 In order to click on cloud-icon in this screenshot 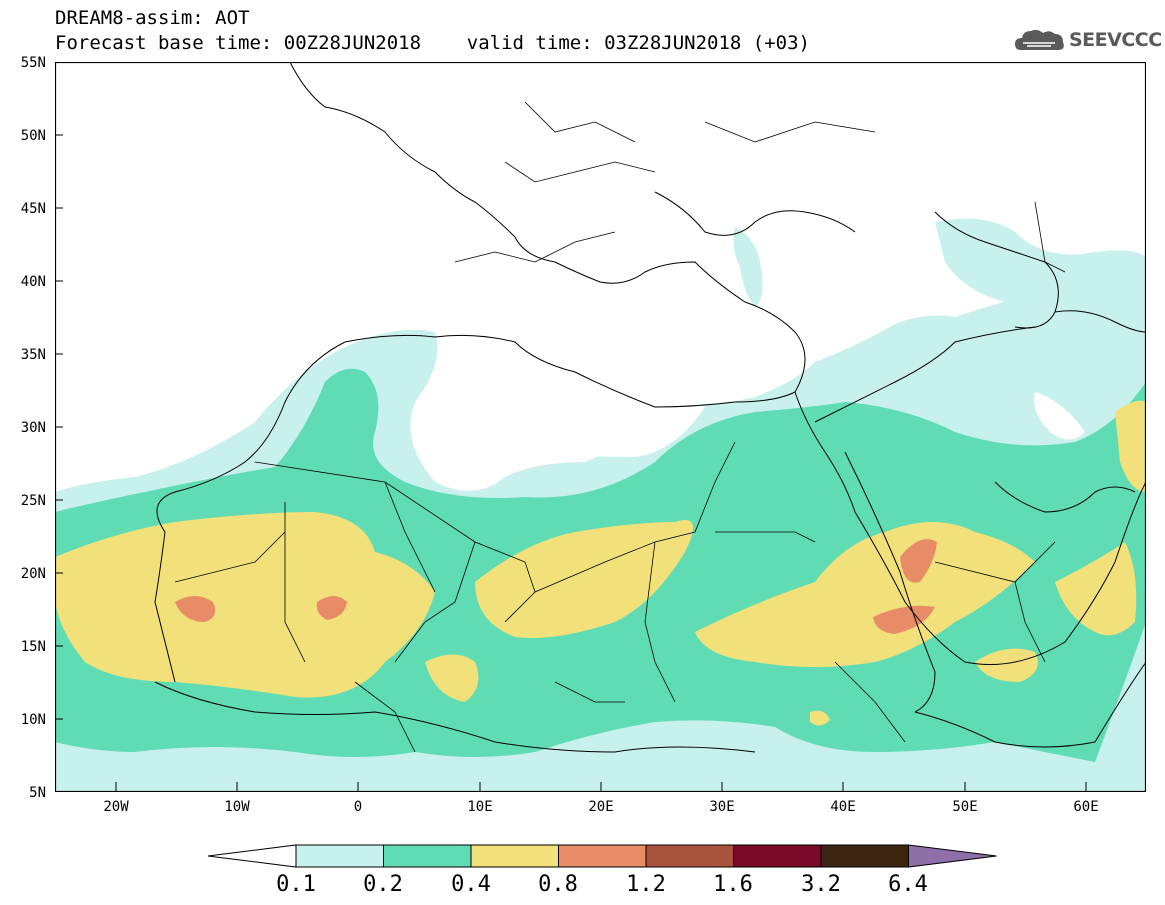, I will do `click(1039, 39)`.